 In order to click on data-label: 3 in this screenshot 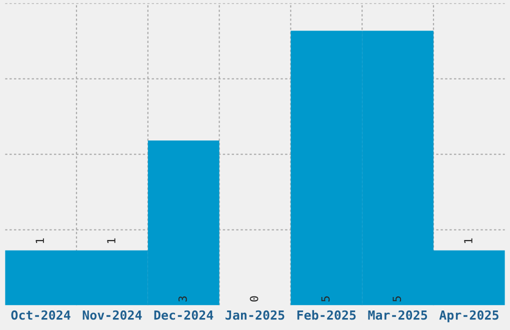, I will do `click(182, 299)`.